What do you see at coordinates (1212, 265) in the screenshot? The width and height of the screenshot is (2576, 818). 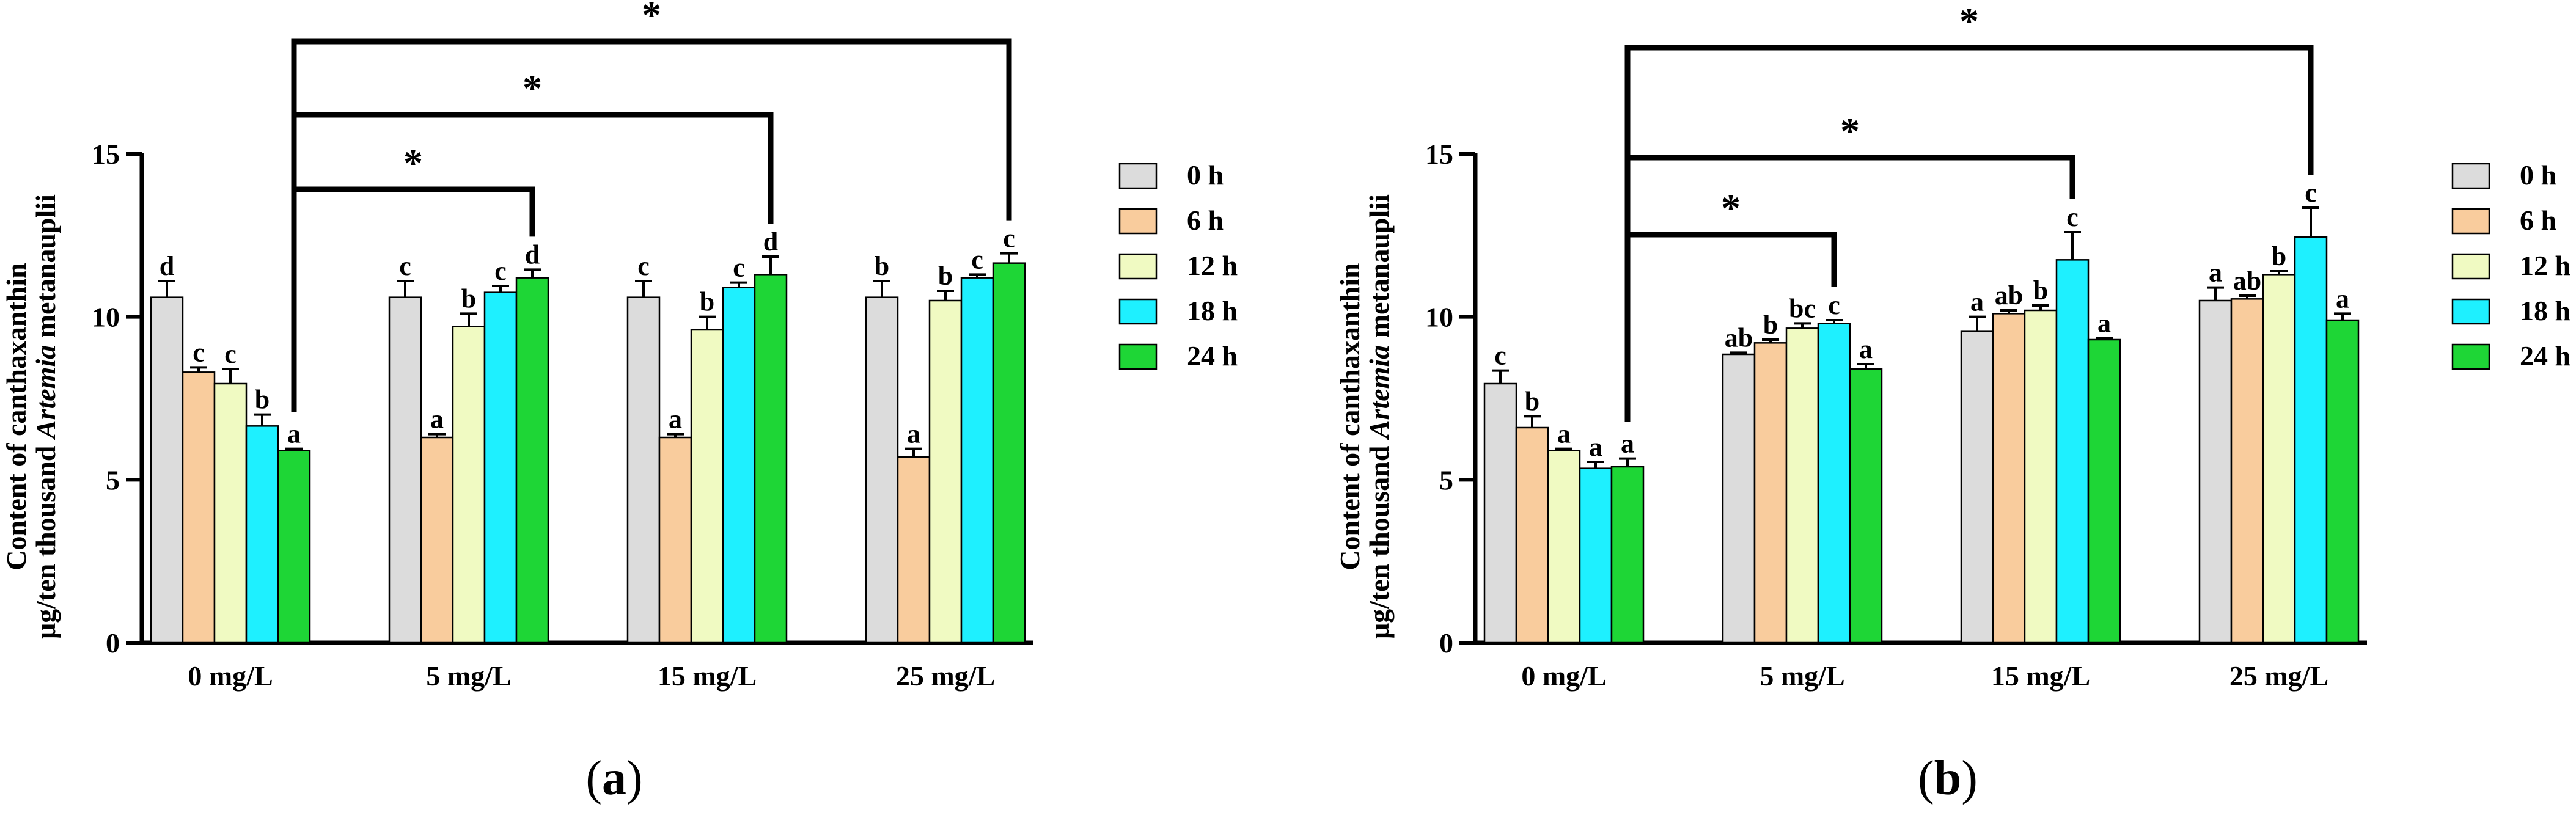 I see `legend-label: 12 h` at bounding box center [1212, 265].